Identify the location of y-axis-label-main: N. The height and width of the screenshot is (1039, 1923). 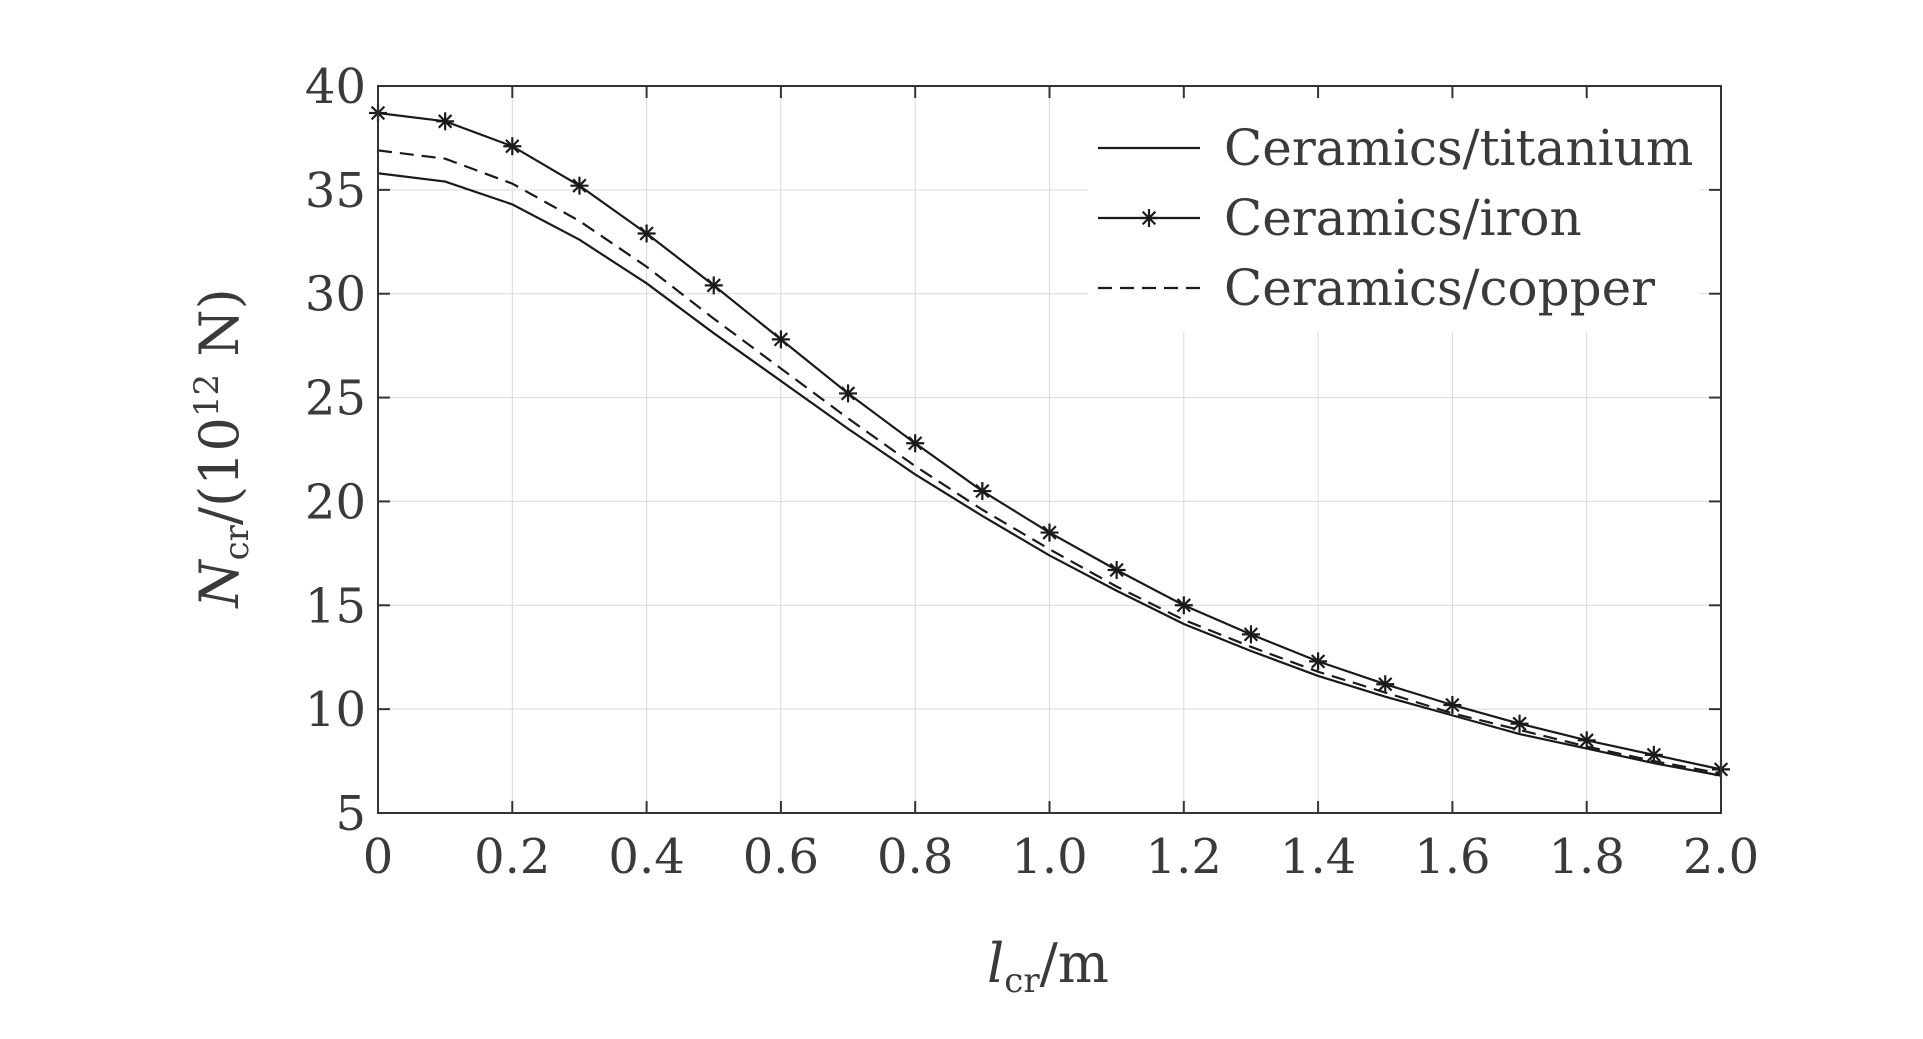
(219, 584).